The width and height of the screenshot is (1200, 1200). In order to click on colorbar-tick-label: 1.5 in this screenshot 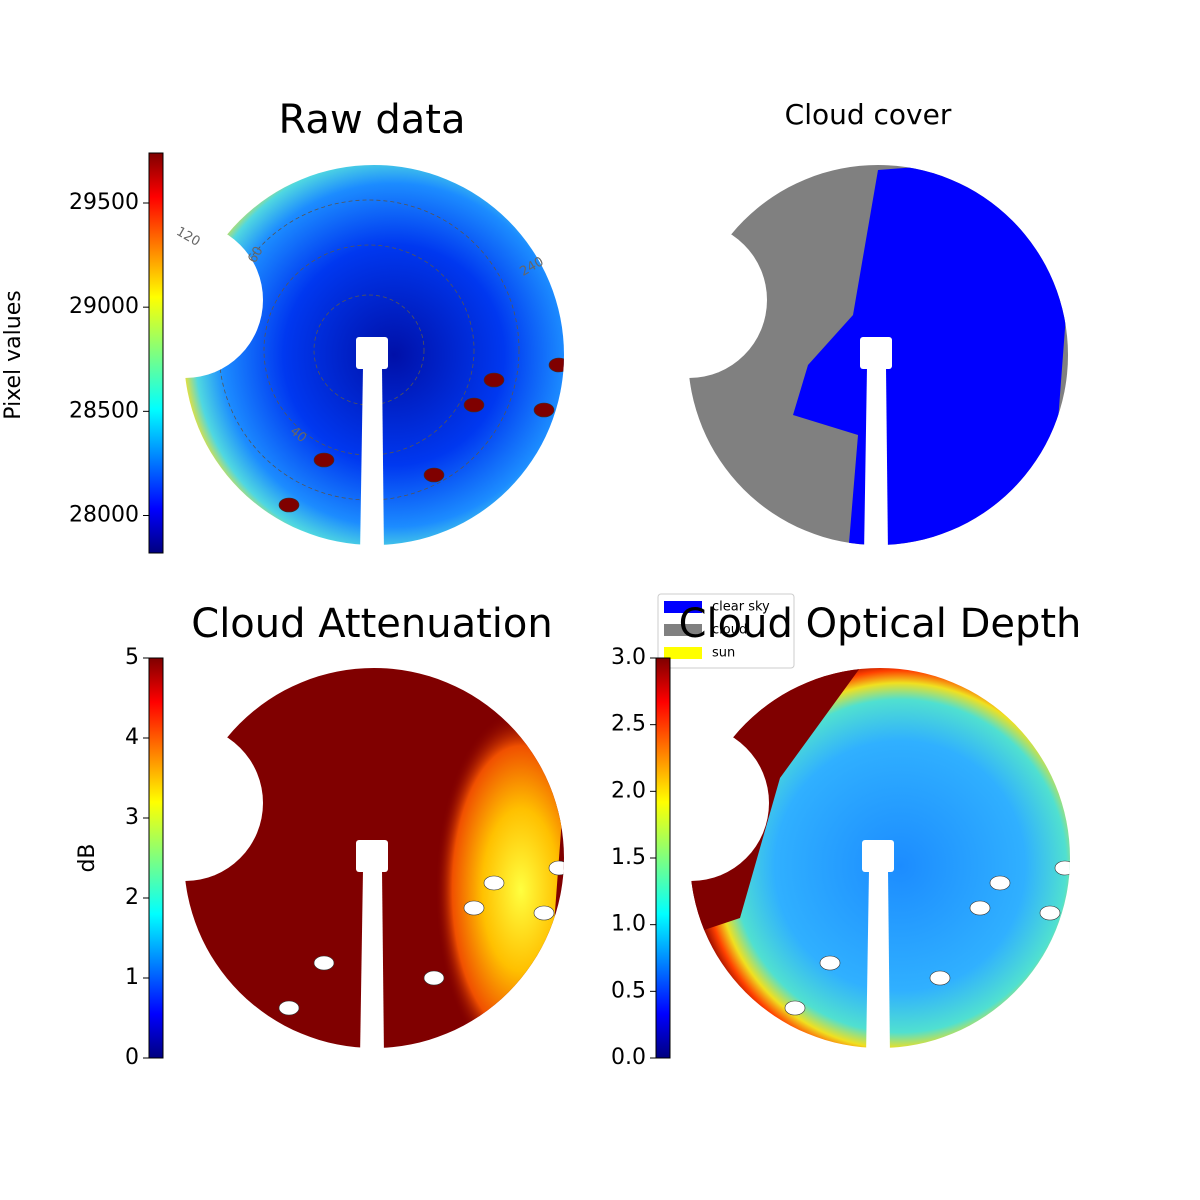, I will do `click(628, 857)`.